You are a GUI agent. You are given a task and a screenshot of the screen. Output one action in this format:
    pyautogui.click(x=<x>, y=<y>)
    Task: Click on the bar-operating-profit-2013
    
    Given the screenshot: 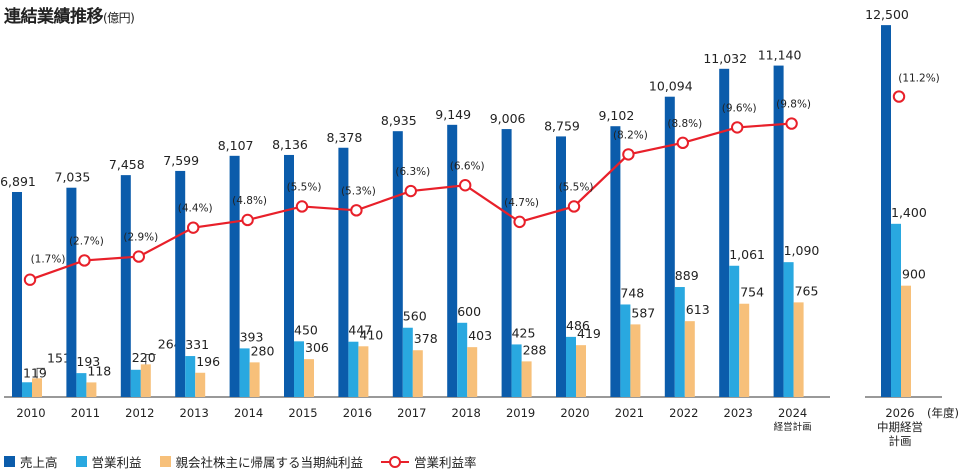 What is the action you would take?
    pyautogui.click(x=190, y=376)
    